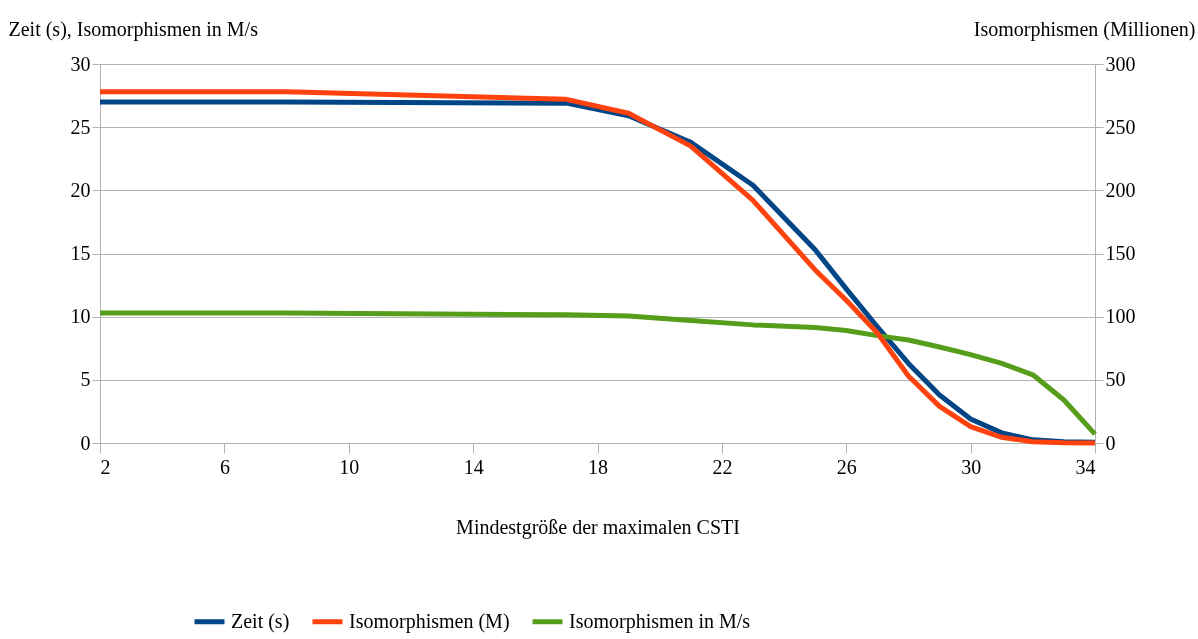 The image size is (1198, 639). Describe the element at coordinates (349, 466) in the screenshot. I see `x-tick-label: 10` at that location.